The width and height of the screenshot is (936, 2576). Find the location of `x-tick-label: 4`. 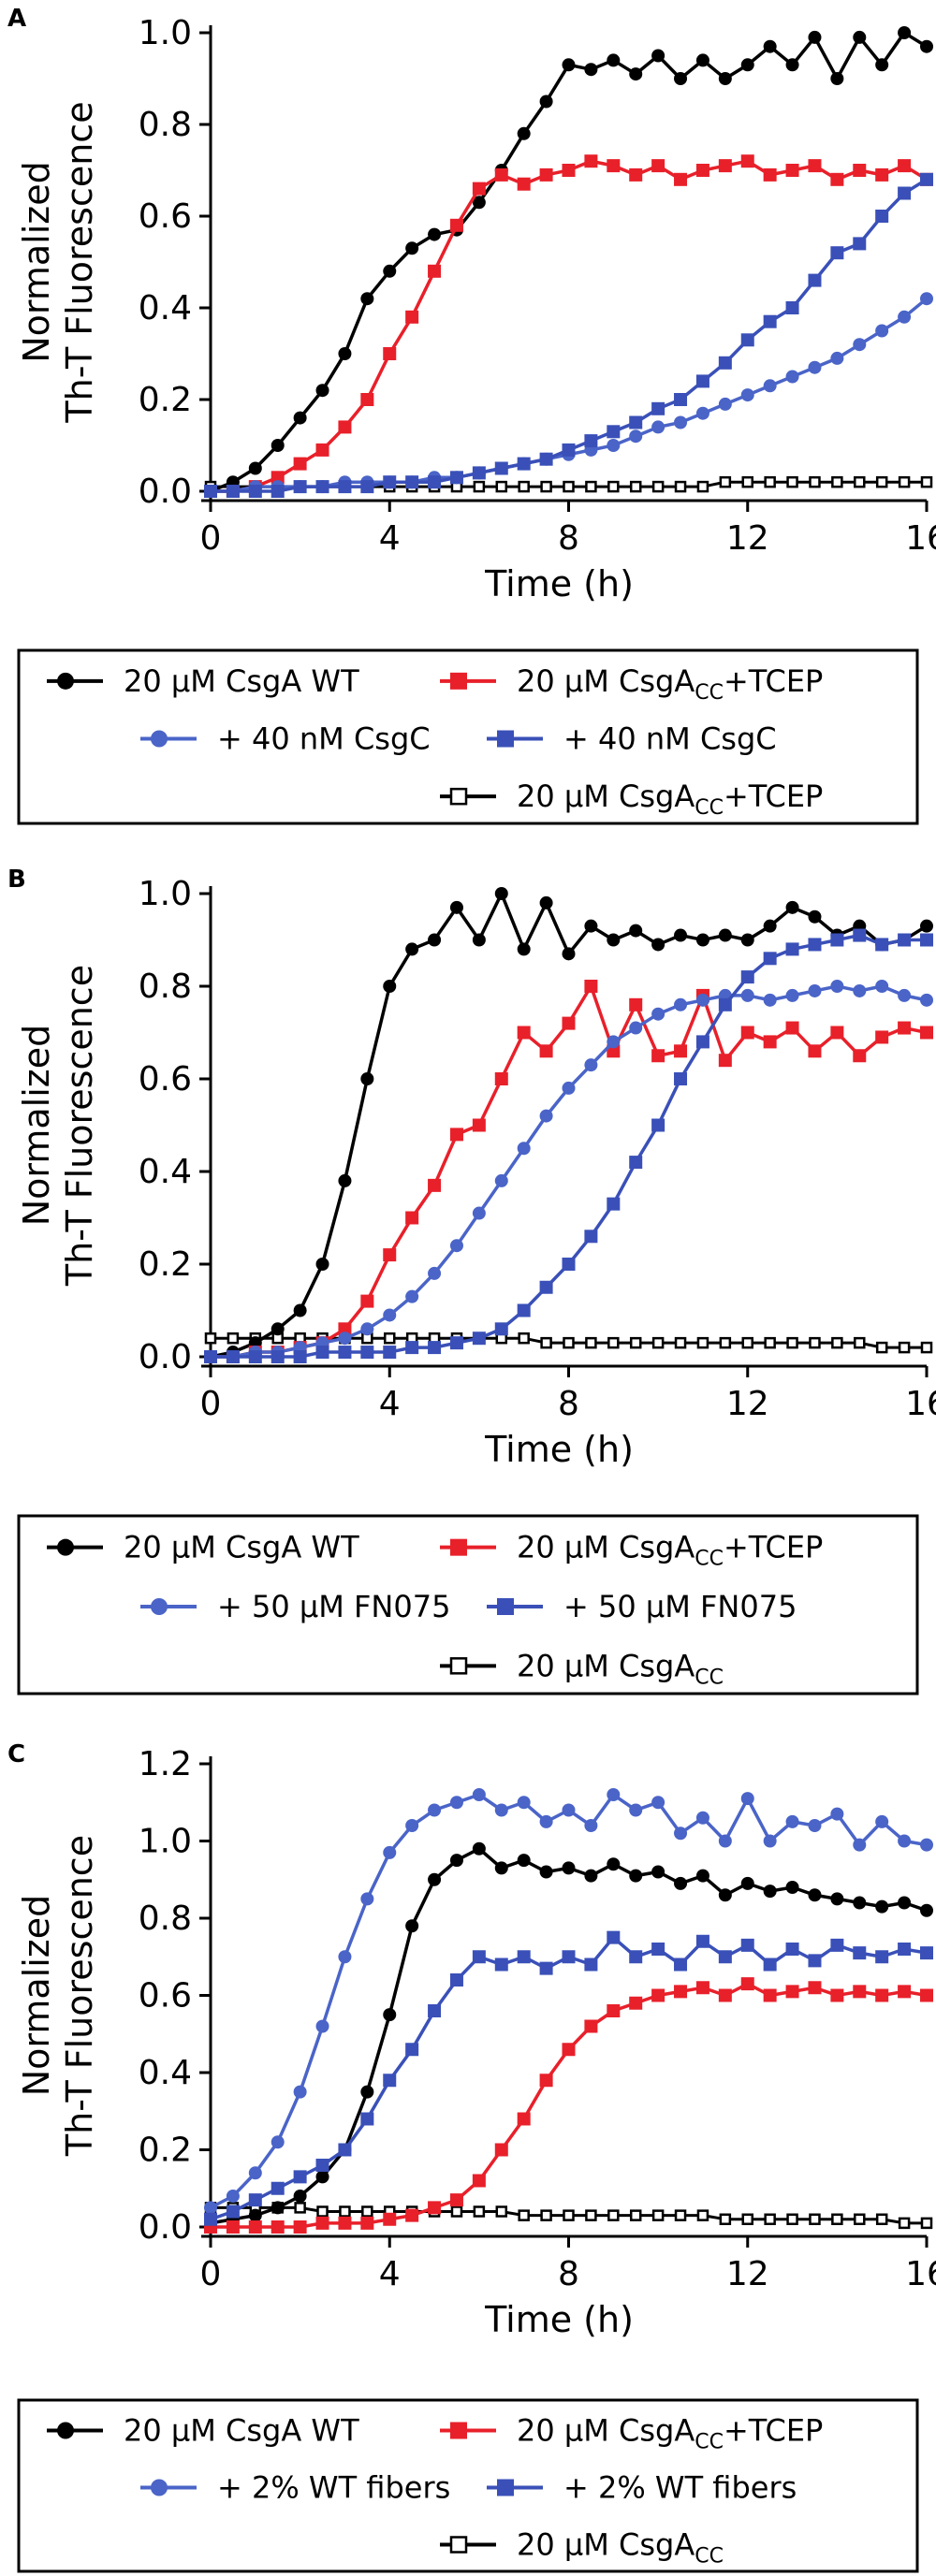

x-tick-label: 4 is located at coordinates (390, 2274).